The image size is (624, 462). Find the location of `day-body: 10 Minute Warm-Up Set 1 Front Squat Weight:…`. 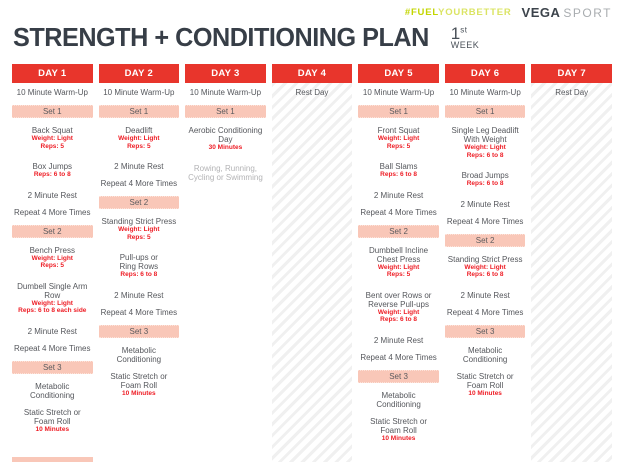

day-body: 10 Minute Warm-Up Set 1 Front Squat Weight:… is located at coordinates (398, 272).